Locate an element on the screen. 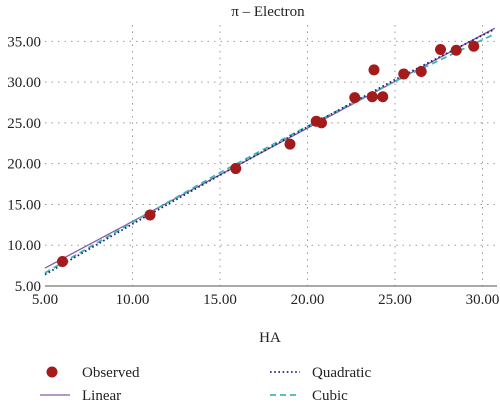  y-tick-labels: 5.00 10.00 15.00 20.00 25.00 30.00 35.00 is located at coordinates (24, 164).